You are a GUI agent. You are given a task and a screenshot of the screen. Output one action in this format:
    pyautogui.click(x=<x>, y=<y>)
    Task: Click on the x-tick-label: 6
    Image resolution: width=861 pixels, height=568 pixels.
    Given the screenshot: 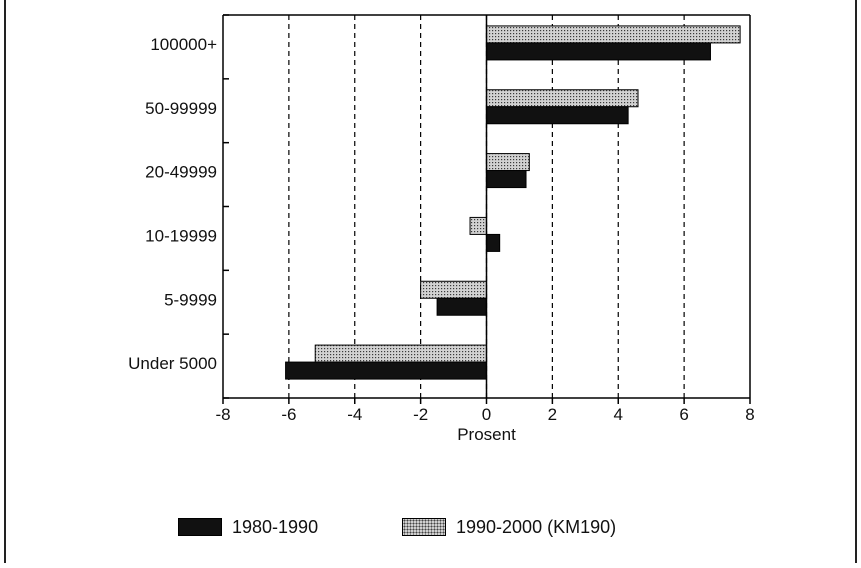 What is the action you would take?
    pyautogui.click(x=683, y=414)
    